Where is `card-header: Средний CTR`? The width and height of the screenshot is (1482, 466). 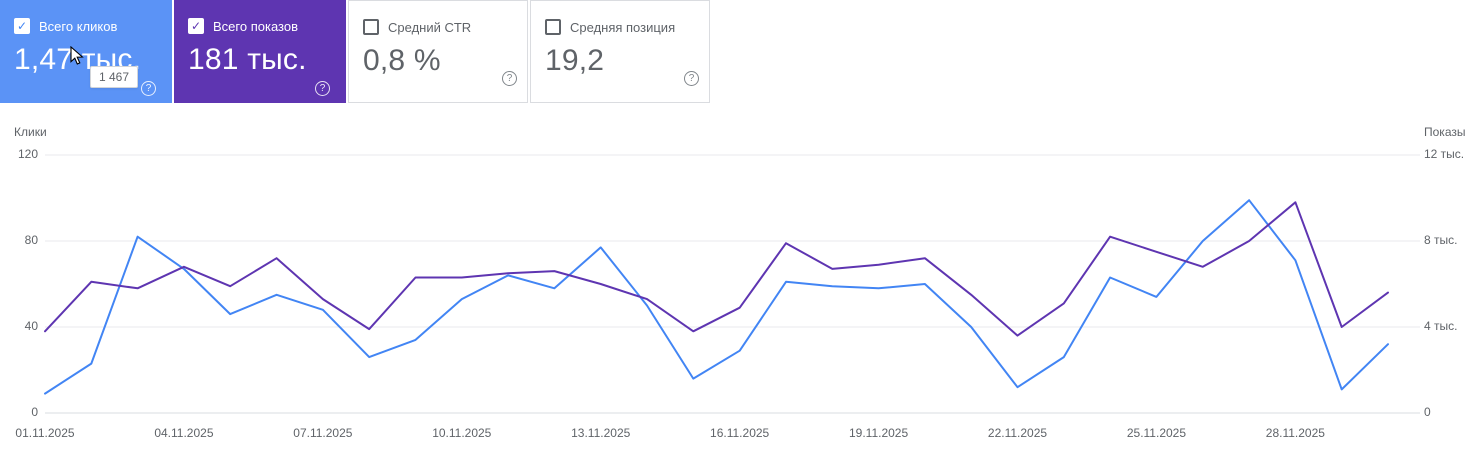
card-header: Средний CTR is located at coordinates (438, 27).